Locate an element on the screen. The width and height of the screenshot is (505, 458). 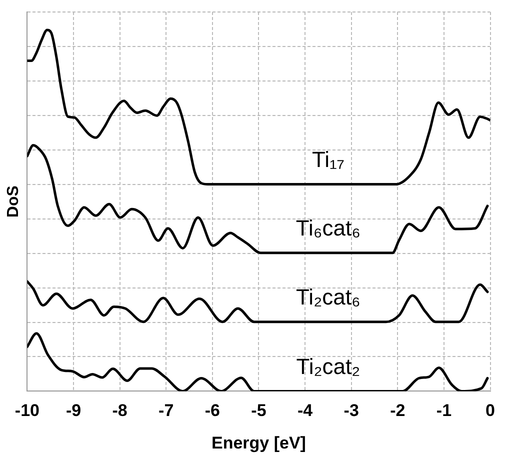
x-tick-label: -5 is located at coordinates (258, 410).